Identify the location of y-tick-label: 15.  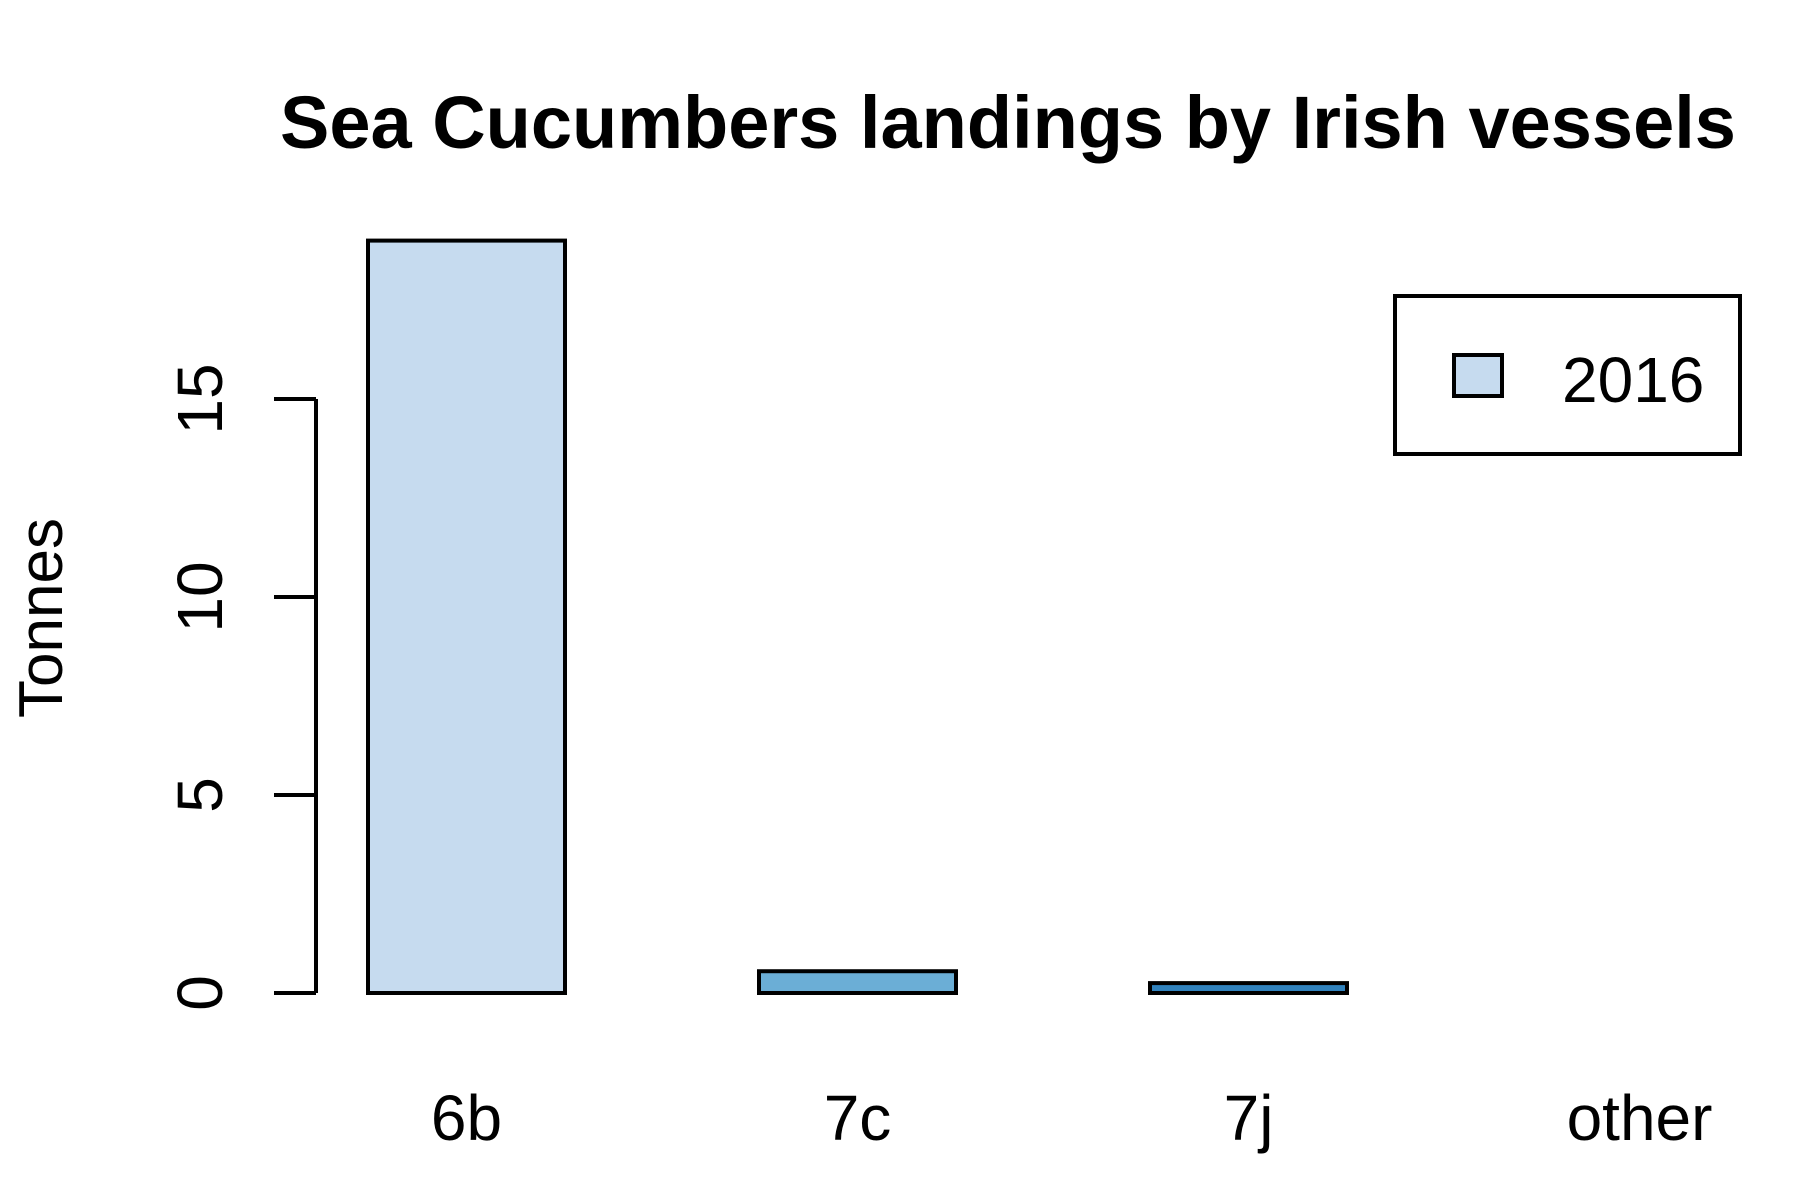
(200, 398).